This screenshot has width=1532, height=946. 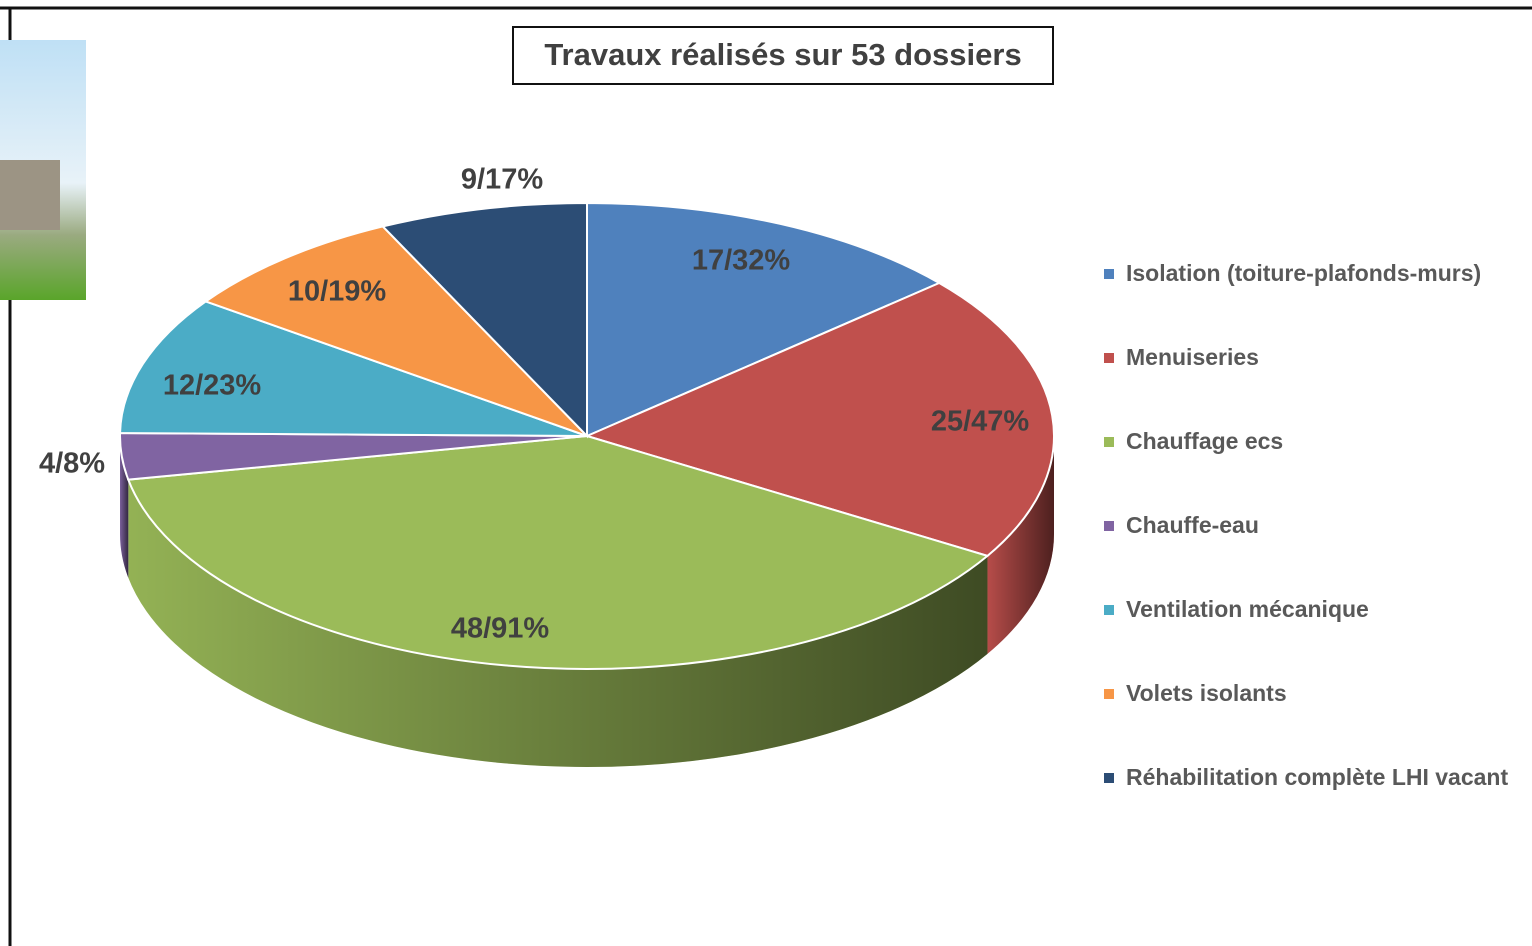 I want to click on data-label: 12/23%, so click(x=212, y=386).